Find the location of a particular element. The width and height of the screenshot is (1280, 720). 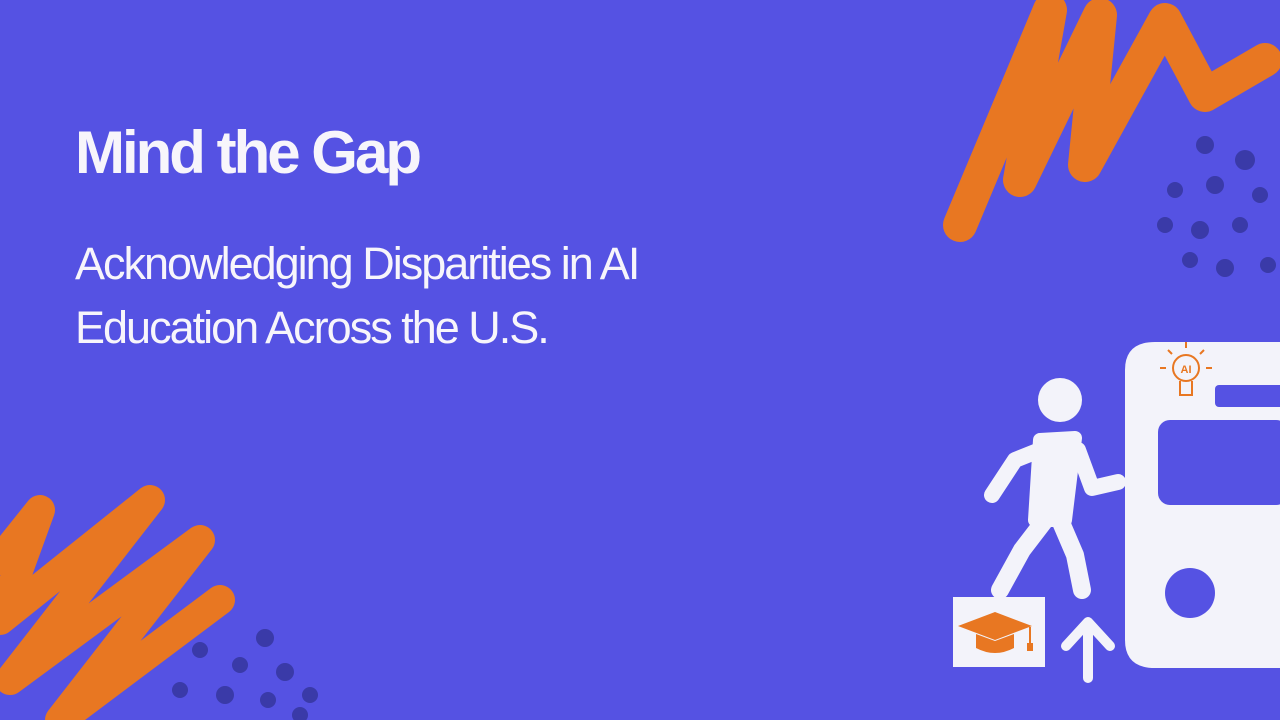

subtitle-line: Acknowledging Disparities in AI is located at coordinates (357, 263).